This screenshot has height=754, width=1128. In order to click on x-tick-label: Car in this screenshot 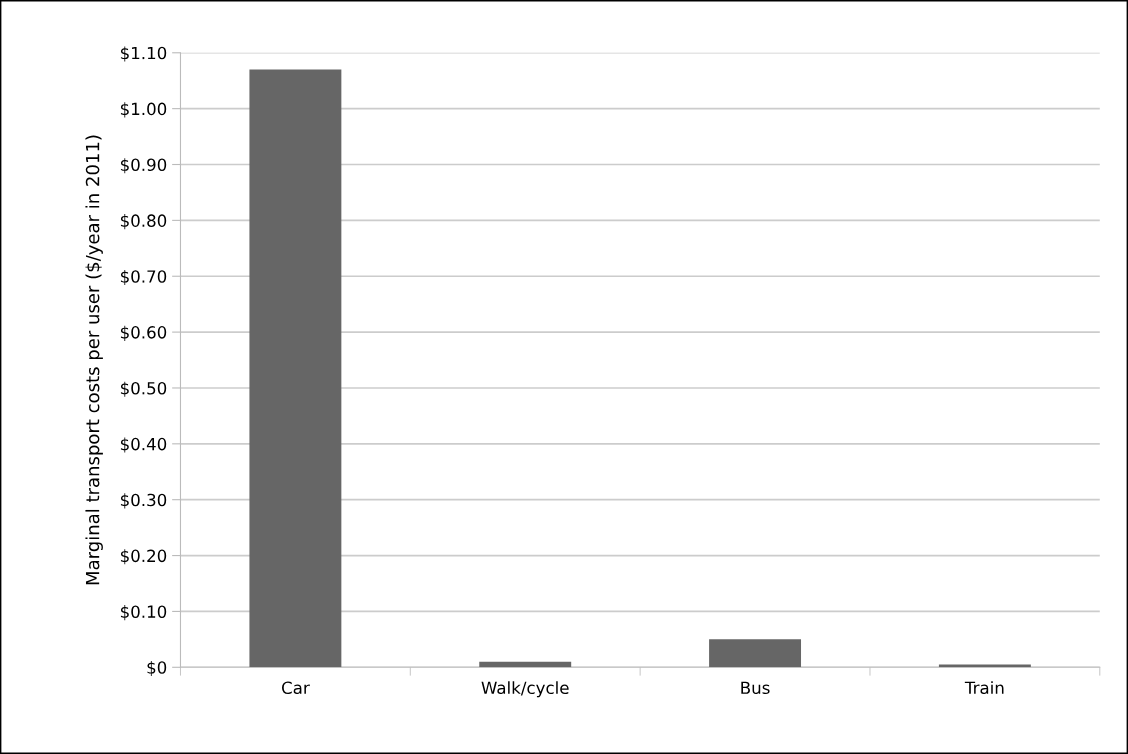, I will do `click(295, 688)`.